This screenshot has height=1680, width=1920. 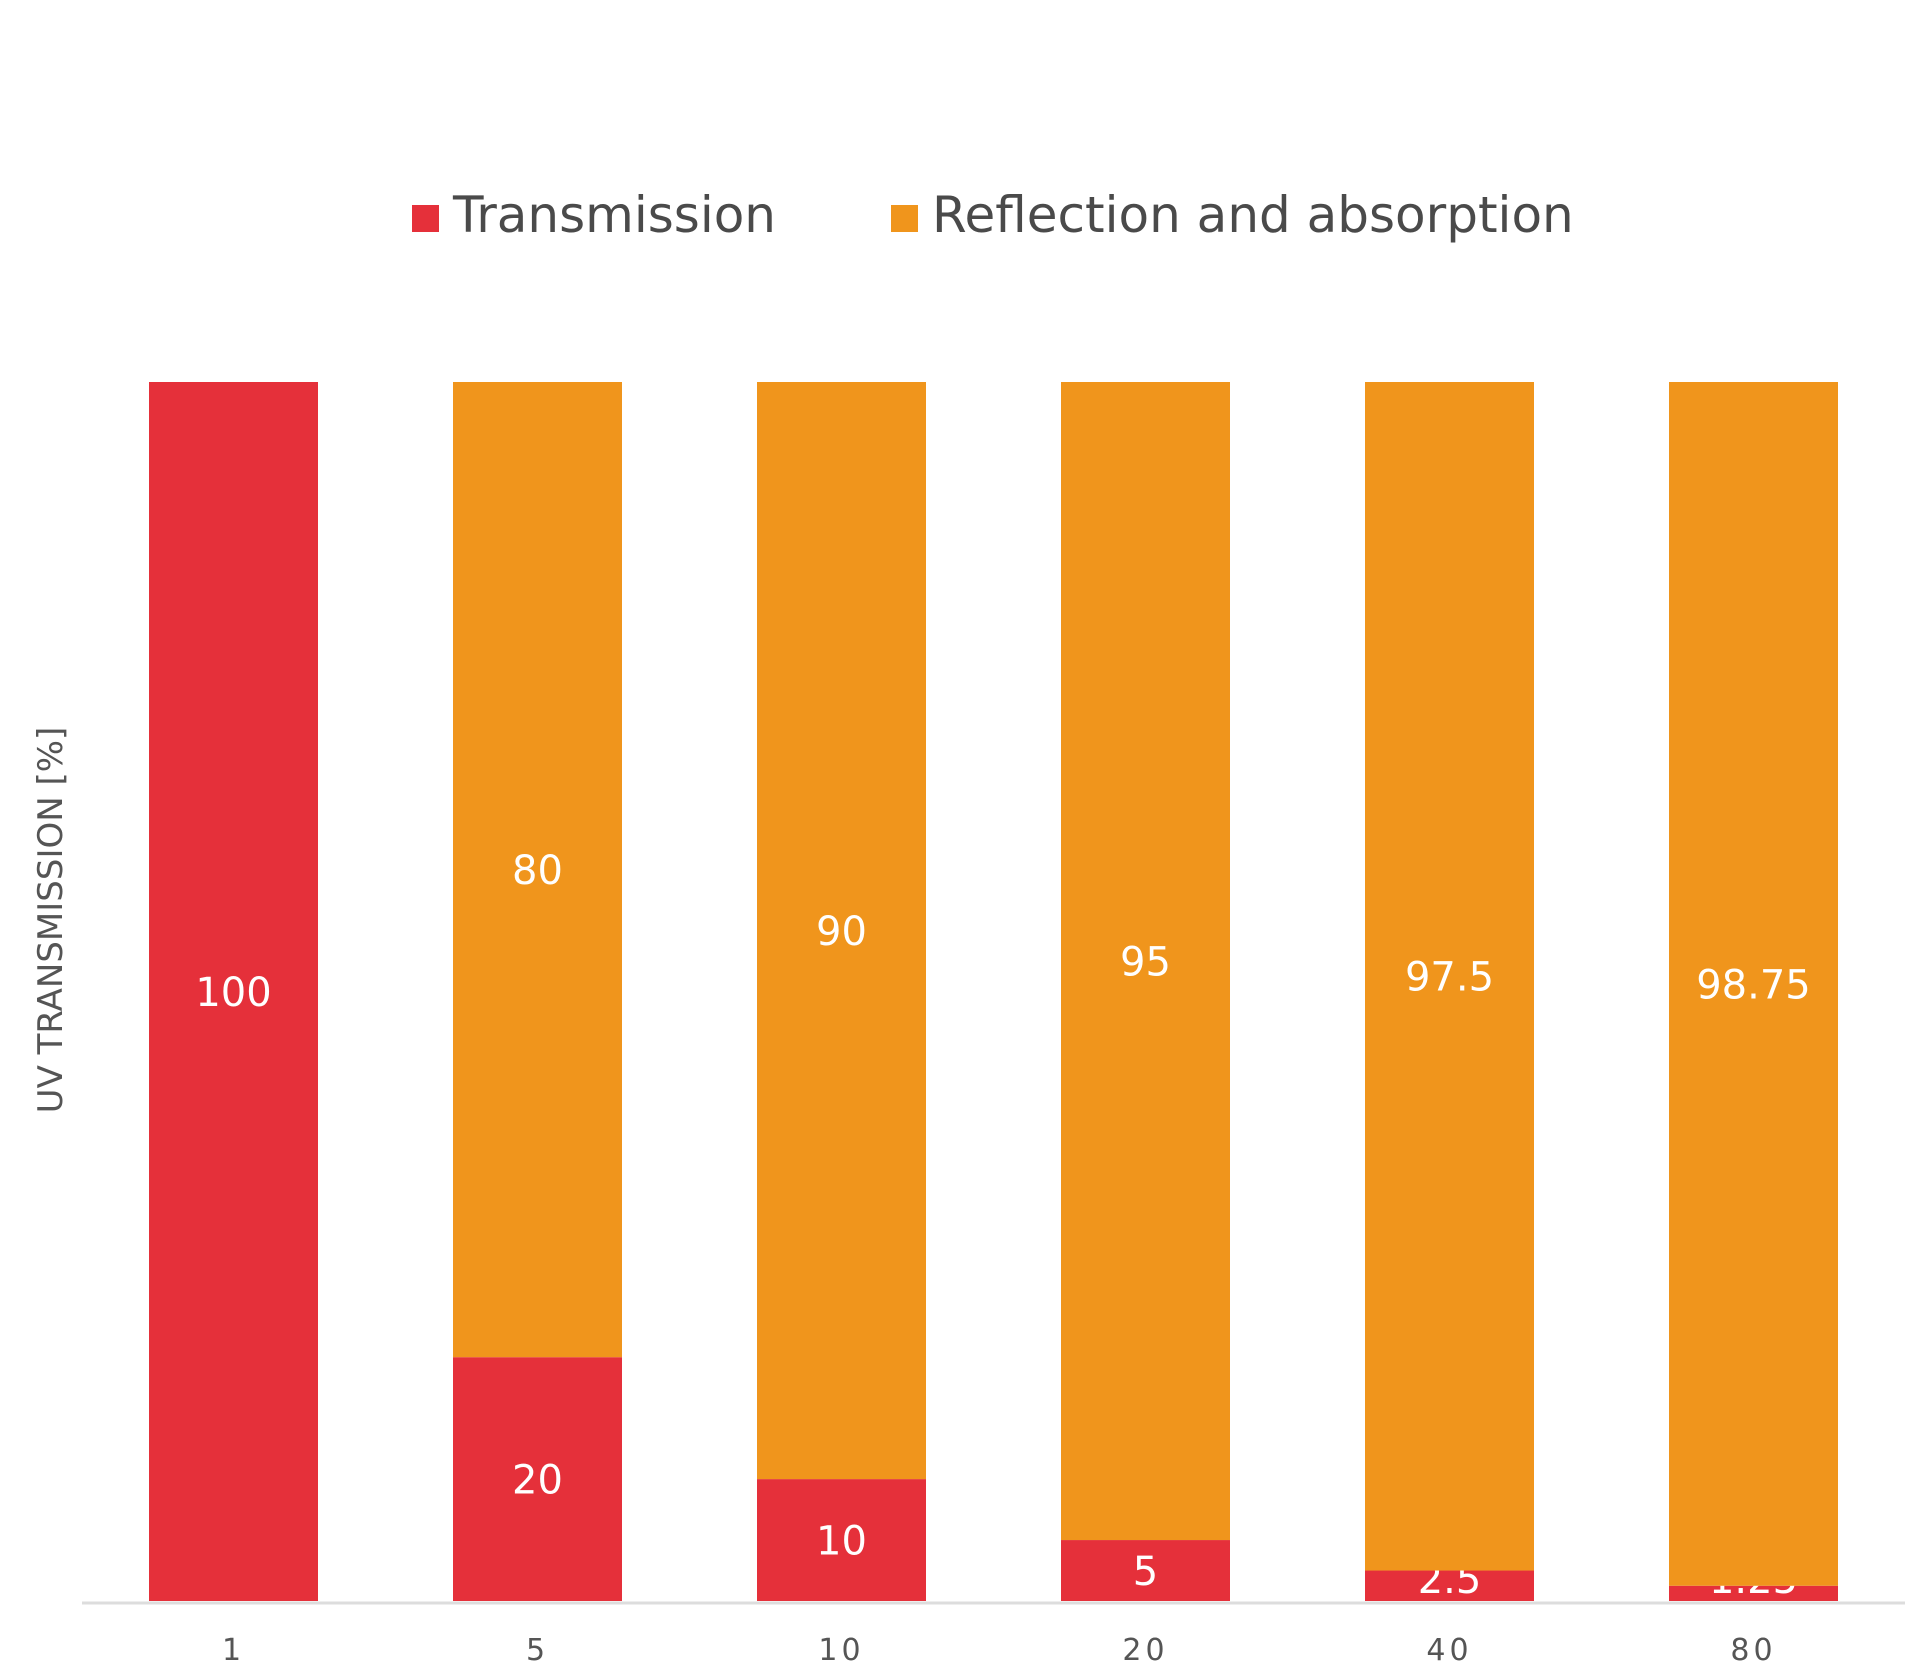 I want to click on data-label-transmission-10: 10, so click(x=841, y=1541).